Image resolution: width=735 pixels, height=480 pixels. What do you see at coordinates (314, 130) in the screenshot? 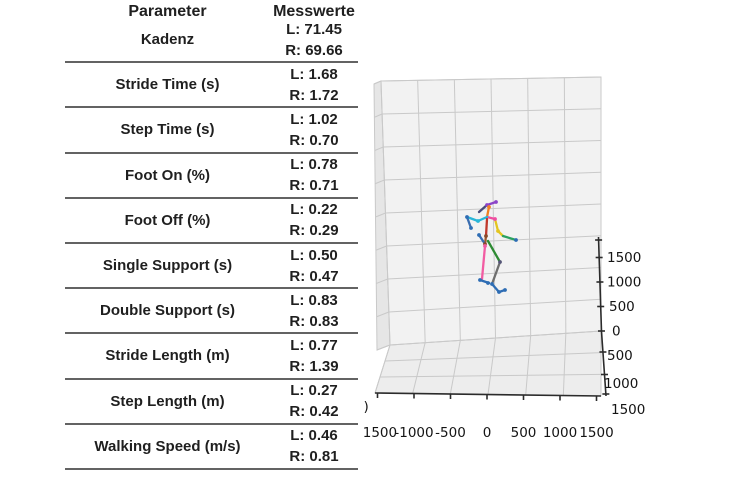
I see `parameter-values: L: 1.02 R: 0.70` at bounding box center [314, 130].